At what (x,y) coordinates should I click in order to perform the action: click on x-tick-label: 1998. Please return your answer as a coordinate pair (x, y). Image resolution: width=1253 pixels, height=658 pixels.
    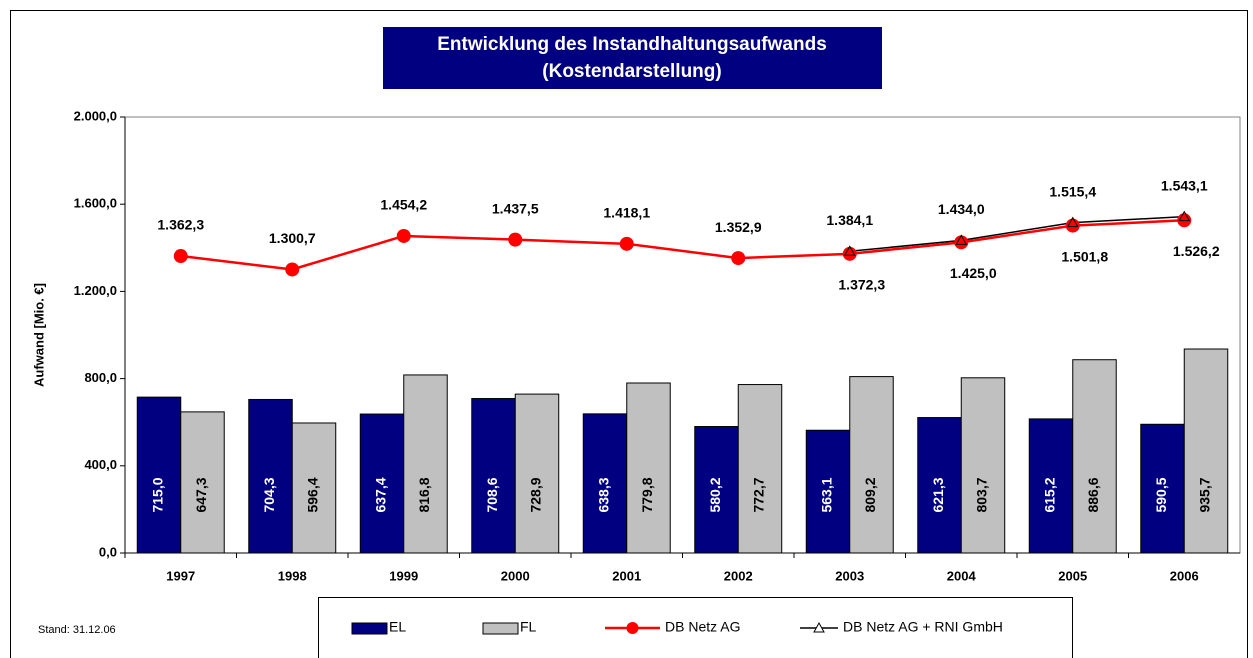
    Looking at the image, I should click on (292, 575).